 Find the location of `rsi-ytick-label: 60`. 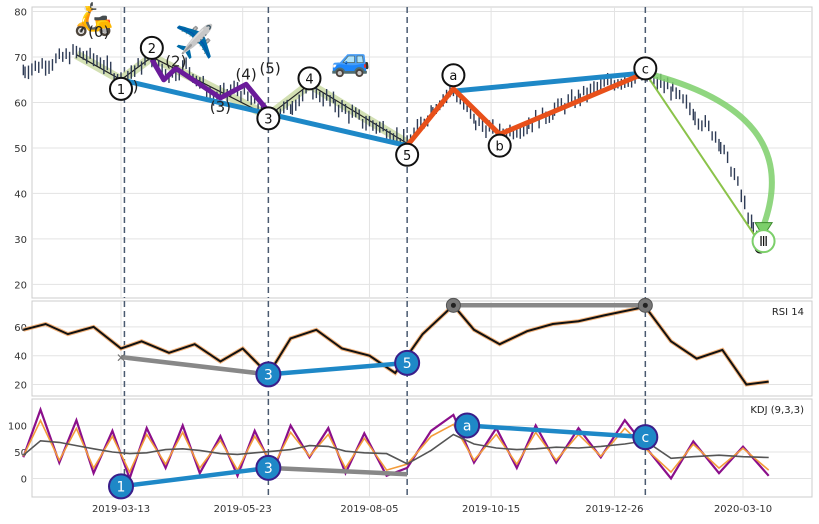

rsi-ytick-label: 60 is located at coordinates (20, 328).